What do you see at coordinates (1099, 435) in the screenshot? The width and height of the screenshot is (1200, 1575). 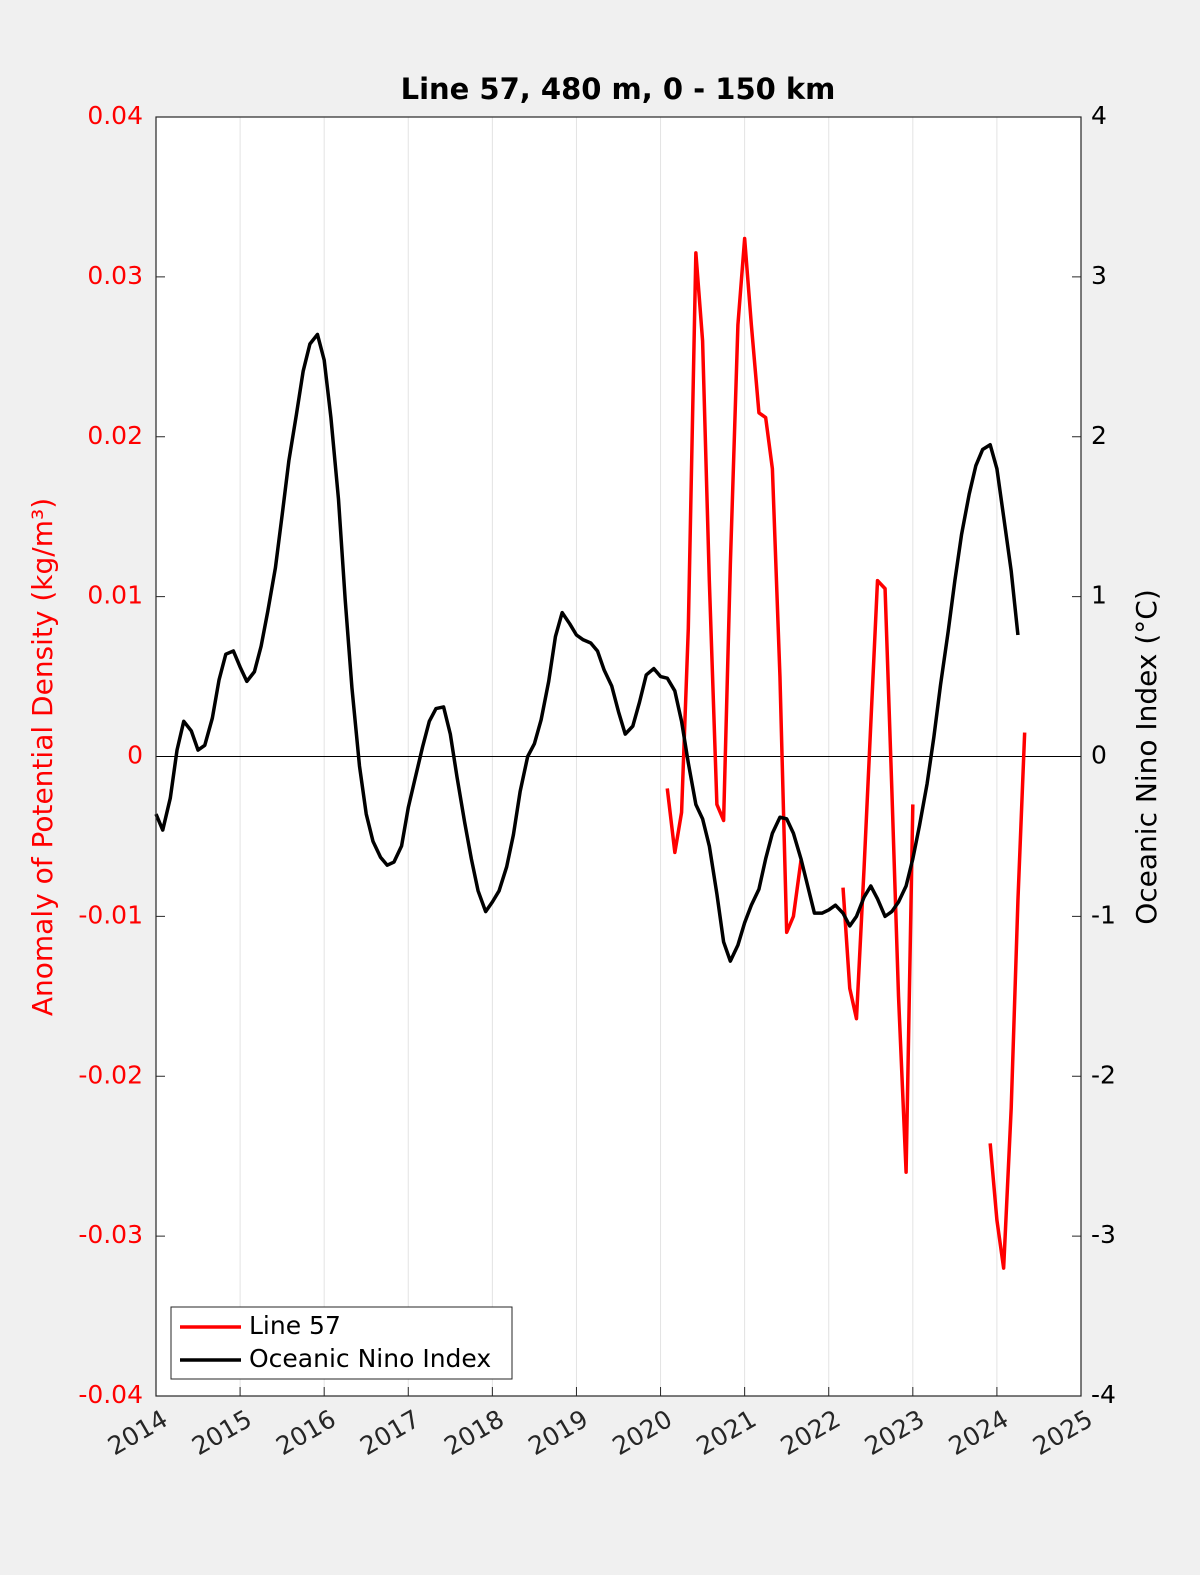 I see `y2-tick-label: 2` at bounding box center [1099, 435].